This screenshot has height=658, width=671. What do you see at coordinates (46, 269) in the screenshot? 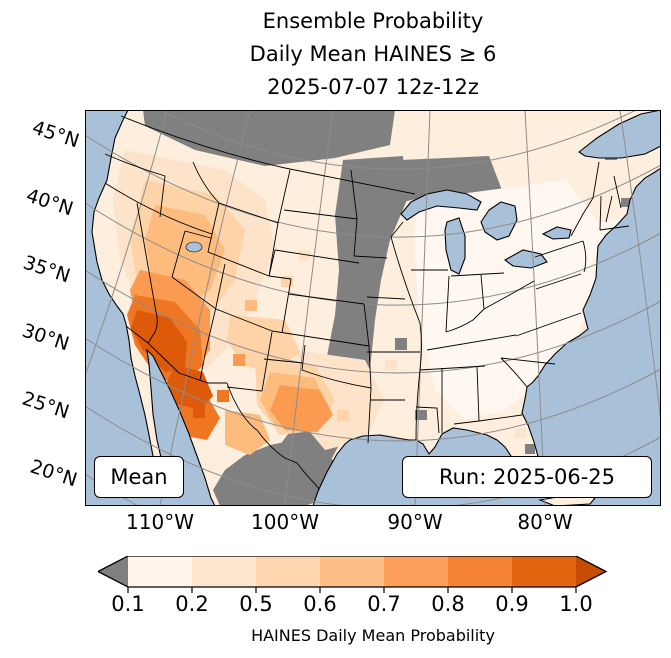
I see `lat-label-35n: 35°N` at bounding box center [46, 269].